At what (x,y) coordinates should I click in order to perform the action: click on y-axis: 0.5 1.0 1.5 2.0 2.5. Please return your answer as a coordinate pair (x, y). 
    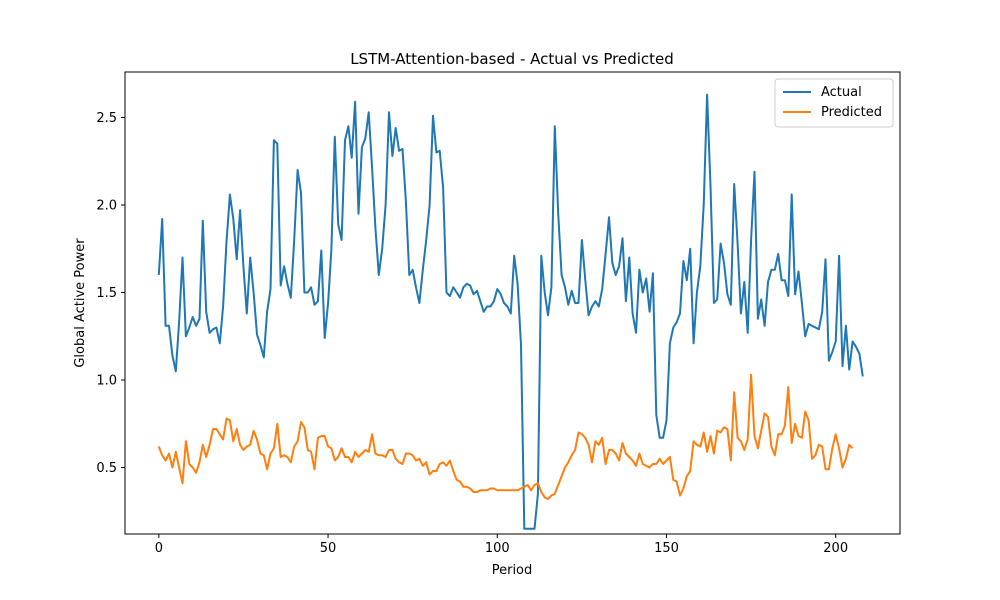
    Looking at the image, I should click on (110, 293).